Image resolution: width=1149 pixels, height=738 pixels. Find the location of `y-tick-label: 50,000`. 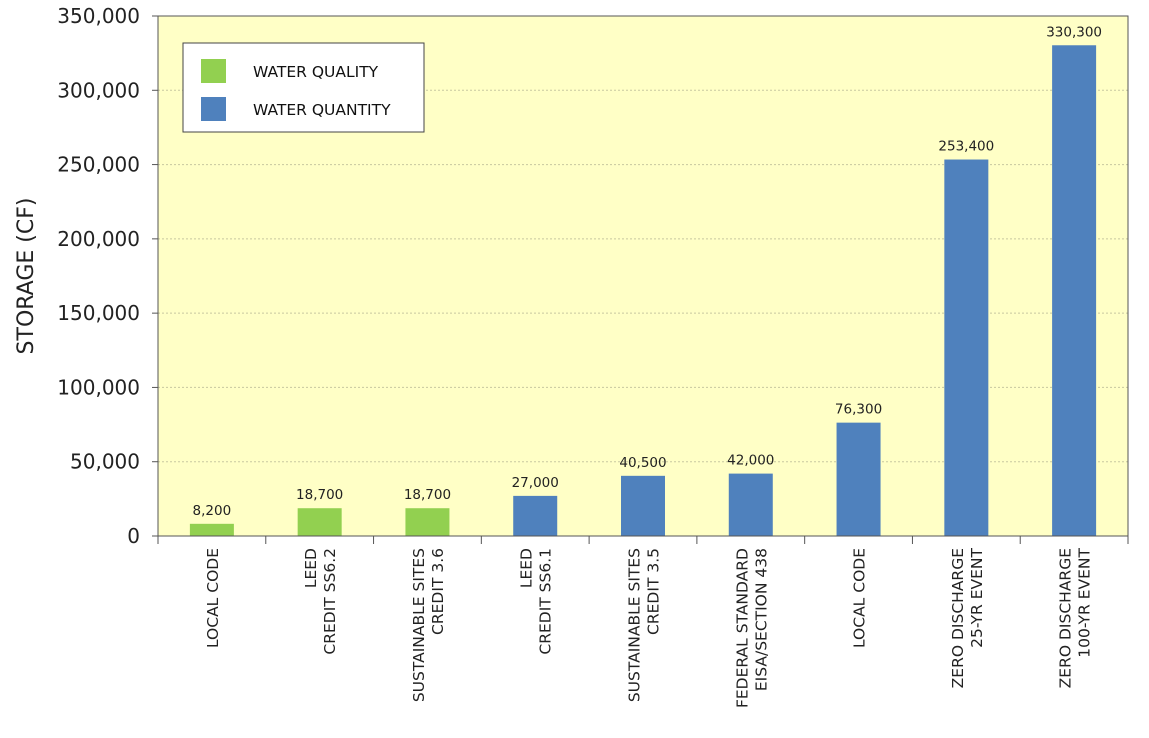

y-tick-label: 50,000 is located at coordinates (105, 462).